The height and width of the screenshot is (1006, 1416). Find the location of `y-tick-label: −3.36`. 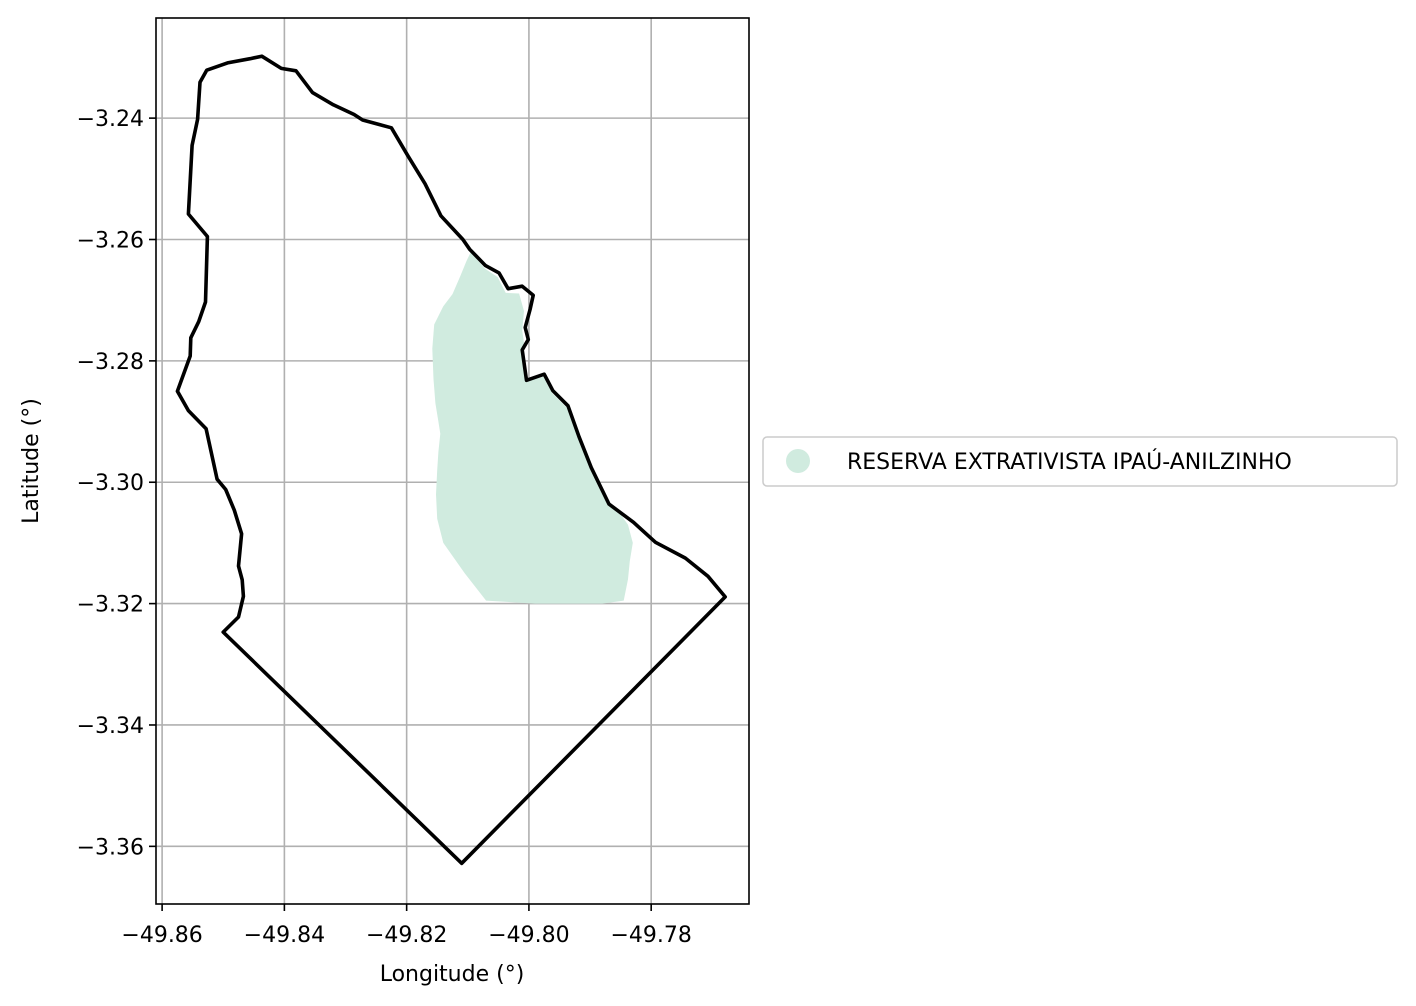

y-tick-label: −3.36 is located at coordinates (110, 847).